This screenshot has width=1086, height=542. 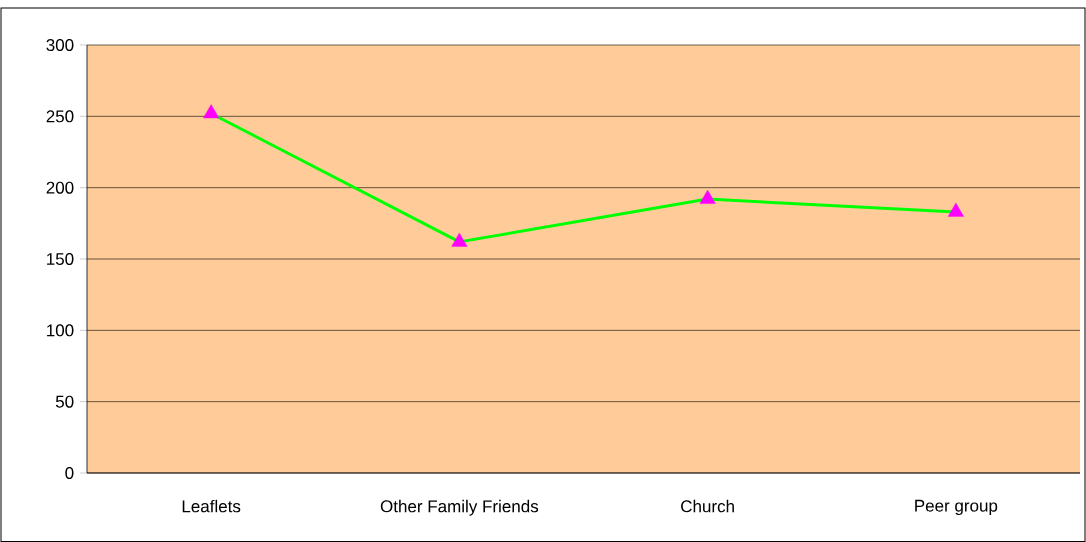 What do you see at coordinates (60, 45) in the screenshot?
I see `y-tick-label: 300` at bounding box center [60, 45].